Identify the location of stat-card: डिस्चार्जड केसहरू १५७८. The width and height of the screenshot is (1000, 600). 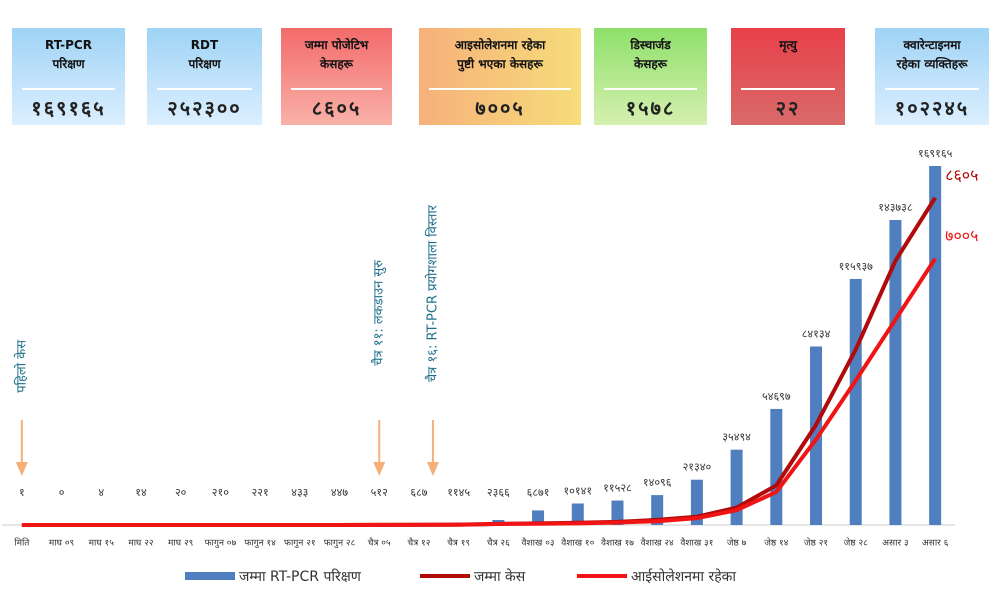
(650, 76).